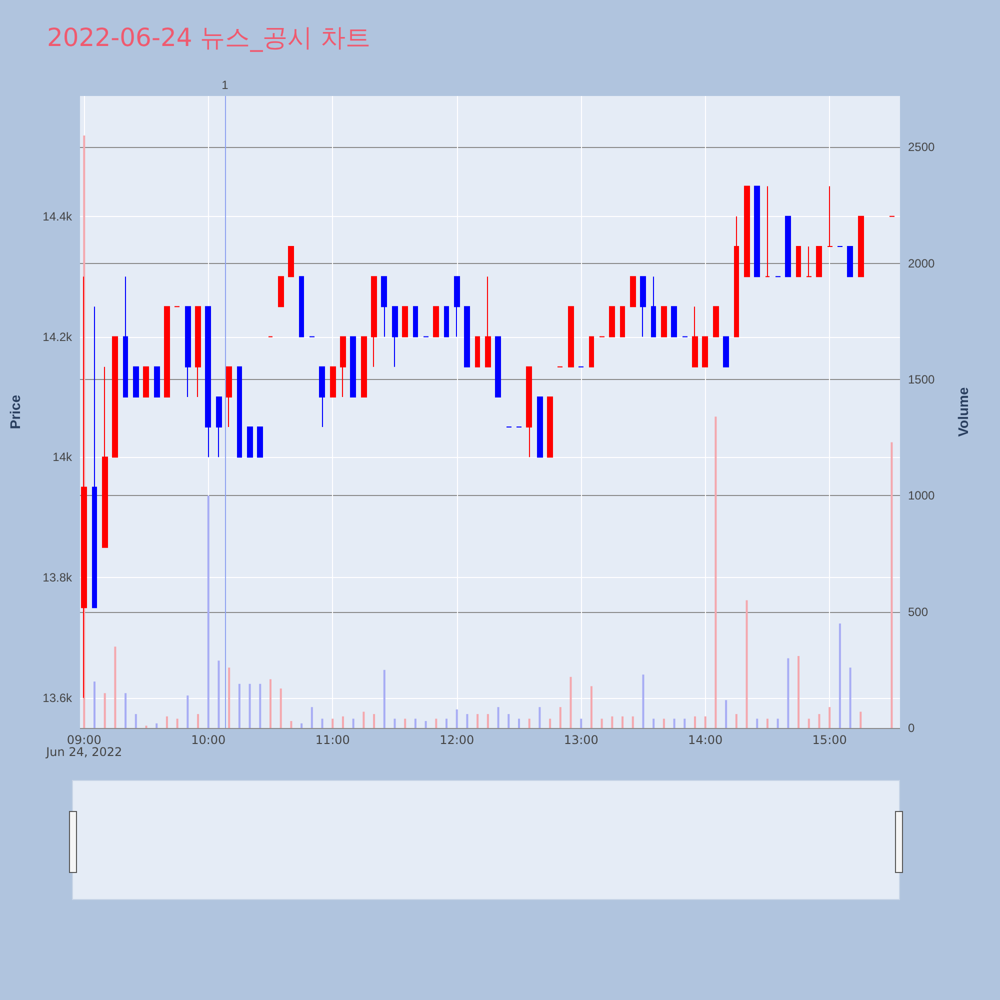  What do you see at coordinates (581, 740) in the screenshot?
I see `x-tick-label: 13:00` at bounding box center [581, 740].